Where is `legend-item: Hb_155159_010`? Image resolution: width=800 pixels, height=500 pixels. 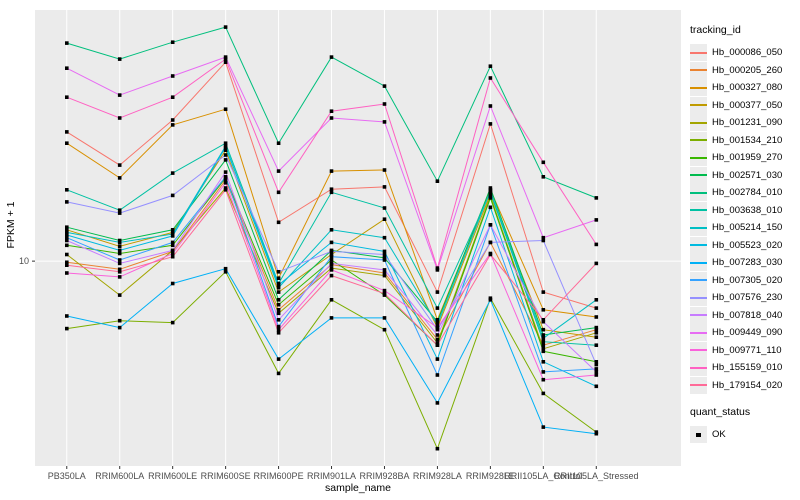 legend-item: Hb_155159_010 is located at coordinates (745, 368).